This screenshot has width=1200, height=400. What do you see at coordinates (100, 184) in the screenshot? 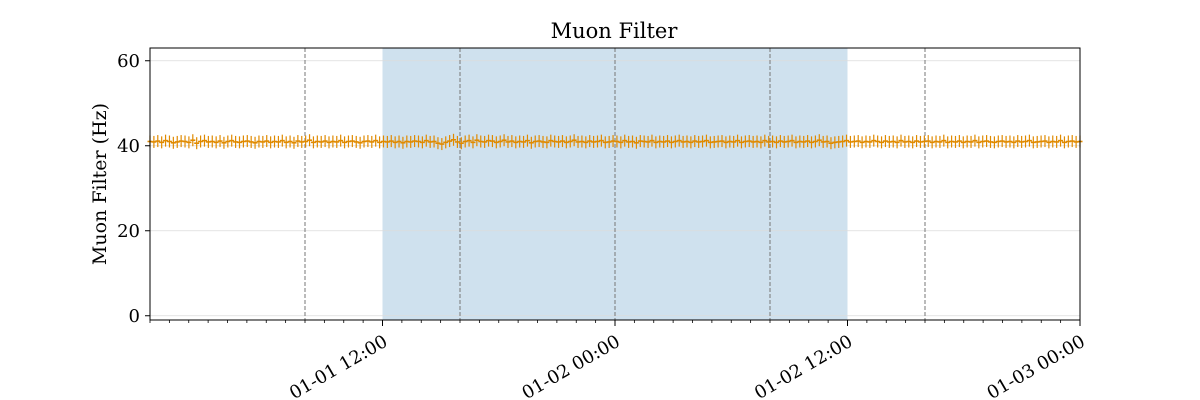
I see `y-axis-label: Muon Filter (Hz)` at bounding box center [100, 184].